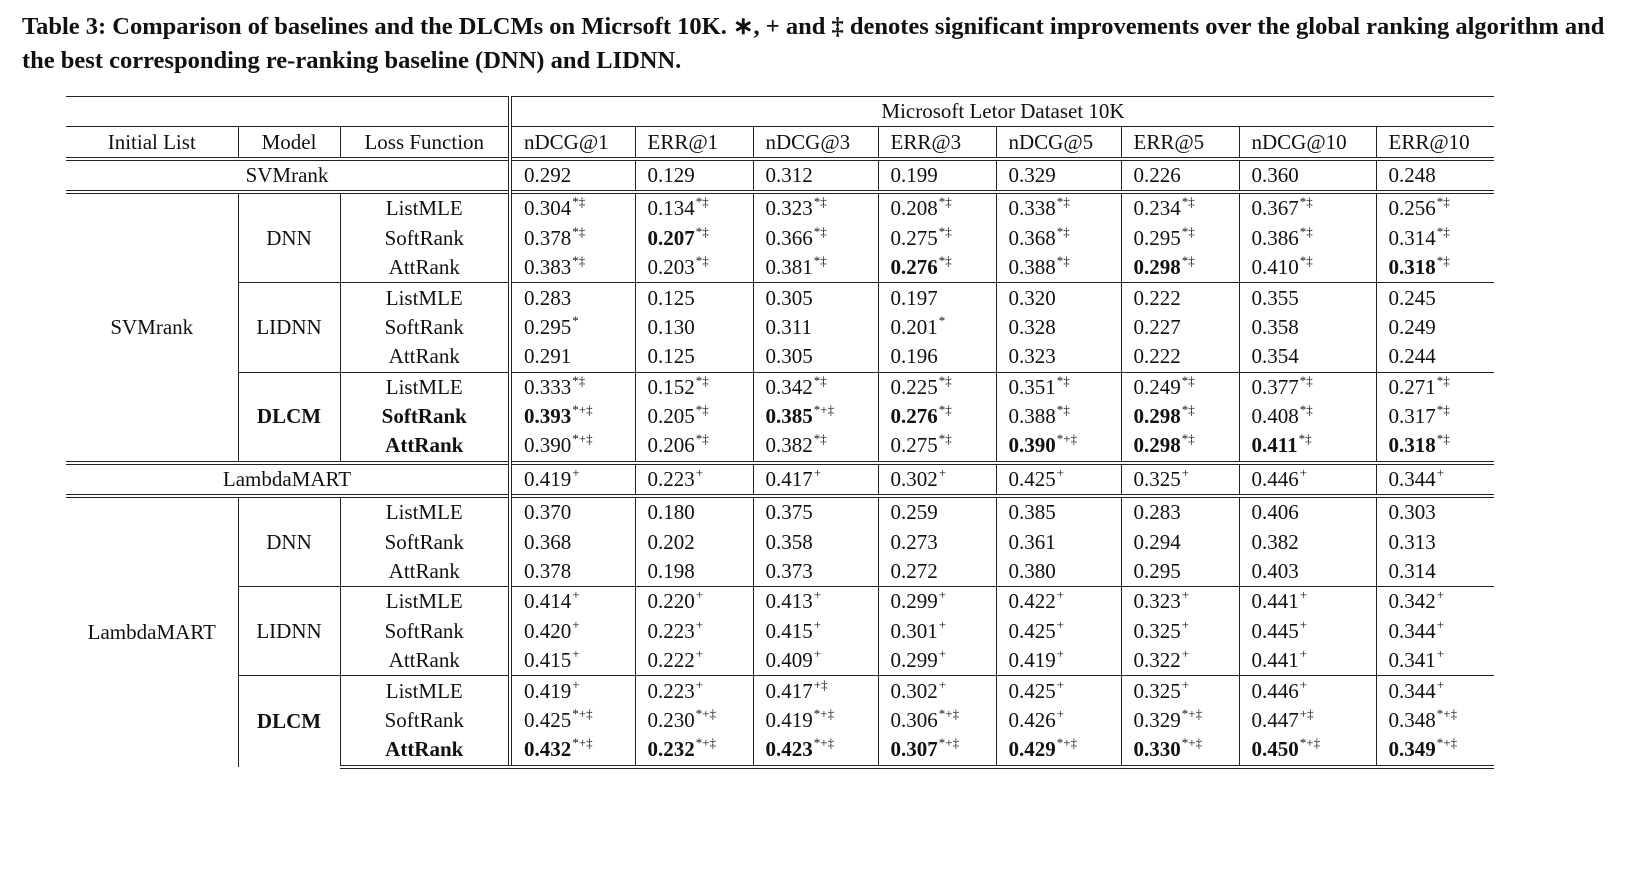 This screenshot has width=1638, height=876. I want to click on metric-value: 0.222, so click(1157, 356).